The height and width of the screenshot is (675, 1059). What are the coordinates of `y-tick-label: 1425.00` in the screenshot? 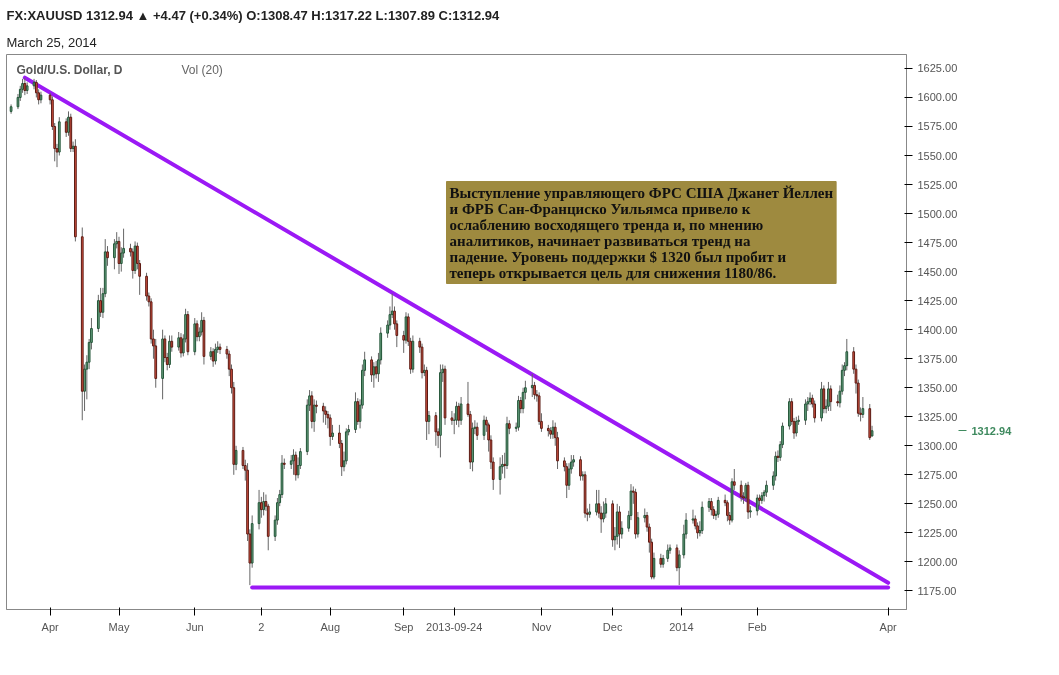 It's located at (937, 300).